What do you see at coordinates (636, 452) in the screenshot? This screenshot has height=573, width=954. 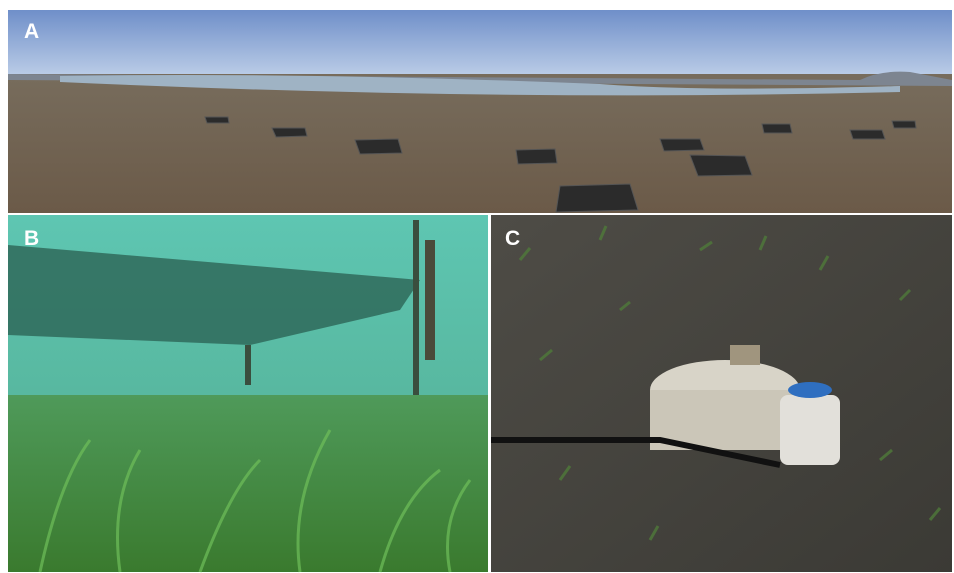 I see `cable` at bounding box center [636, 452].